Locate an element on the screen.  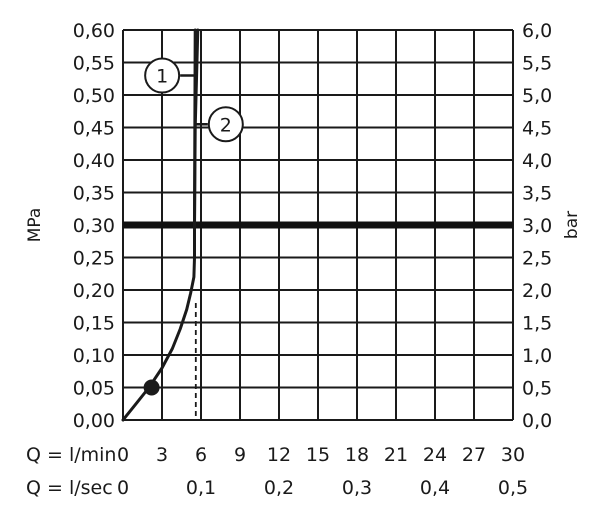
y-right-tick-label: 0,0 is located at coordinates (537, 421).